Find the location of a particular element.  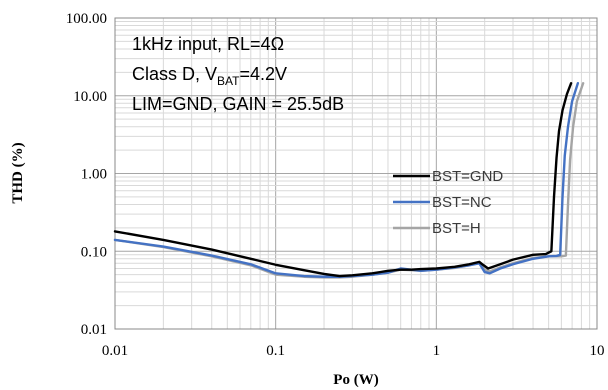

x-tick-label: 1 is located at coordinates (437, 351).